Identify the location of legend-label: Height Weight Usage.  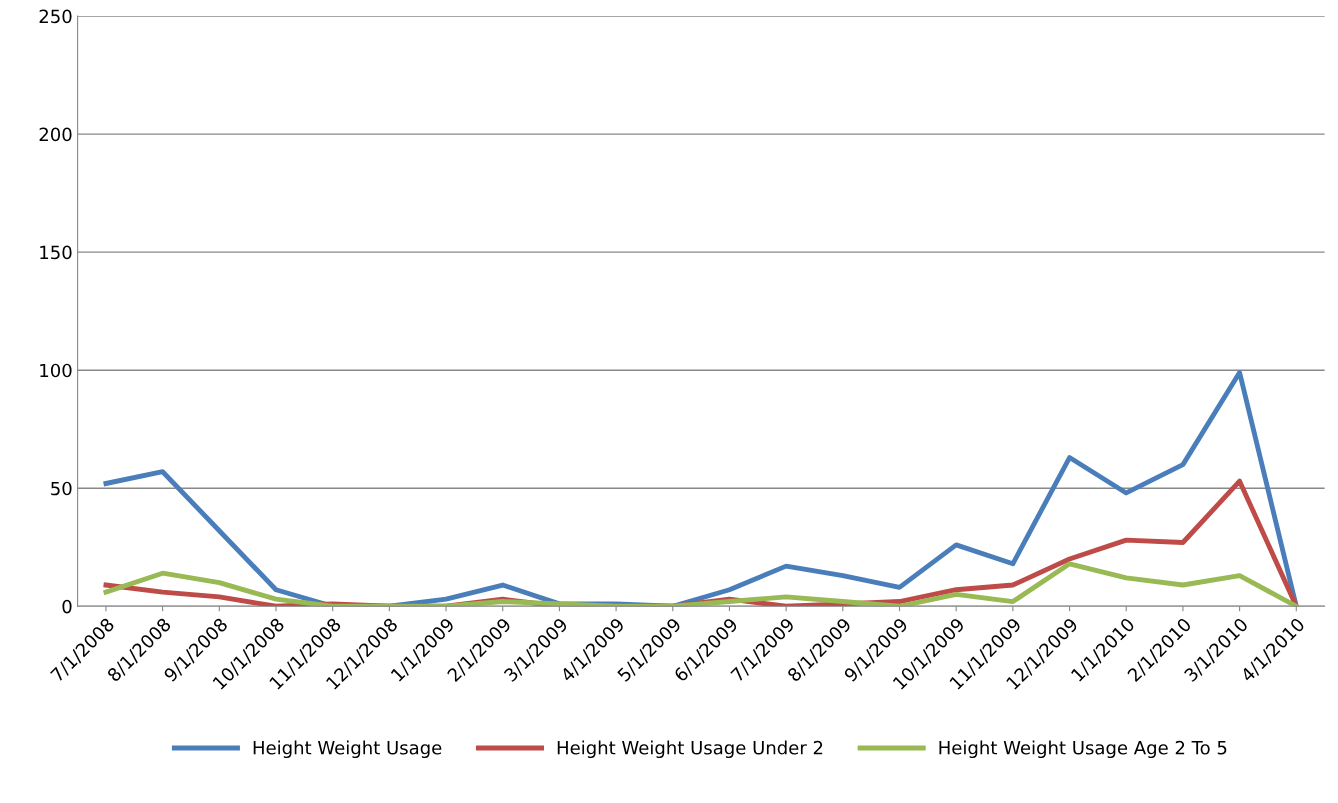
(347, 749).